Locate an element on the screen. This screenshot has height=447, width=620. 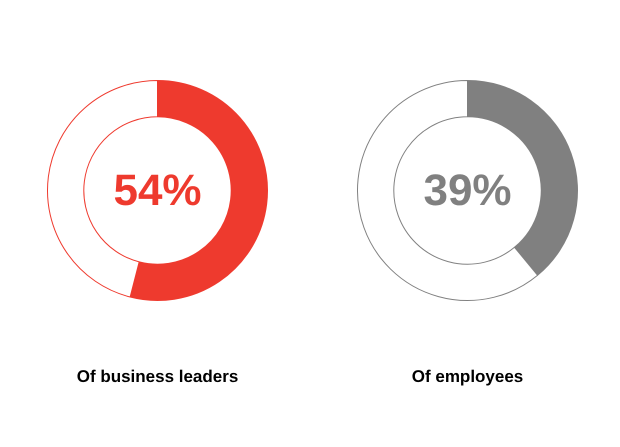
text: Of employees is located at coordinates (468, 376).